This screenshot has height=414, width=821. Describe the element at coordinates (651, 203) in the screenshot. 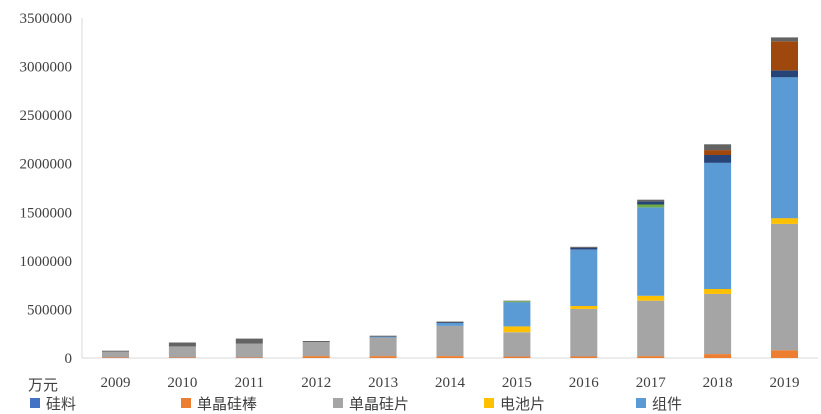

I see `bar-segment-series-5-2017` at that location.